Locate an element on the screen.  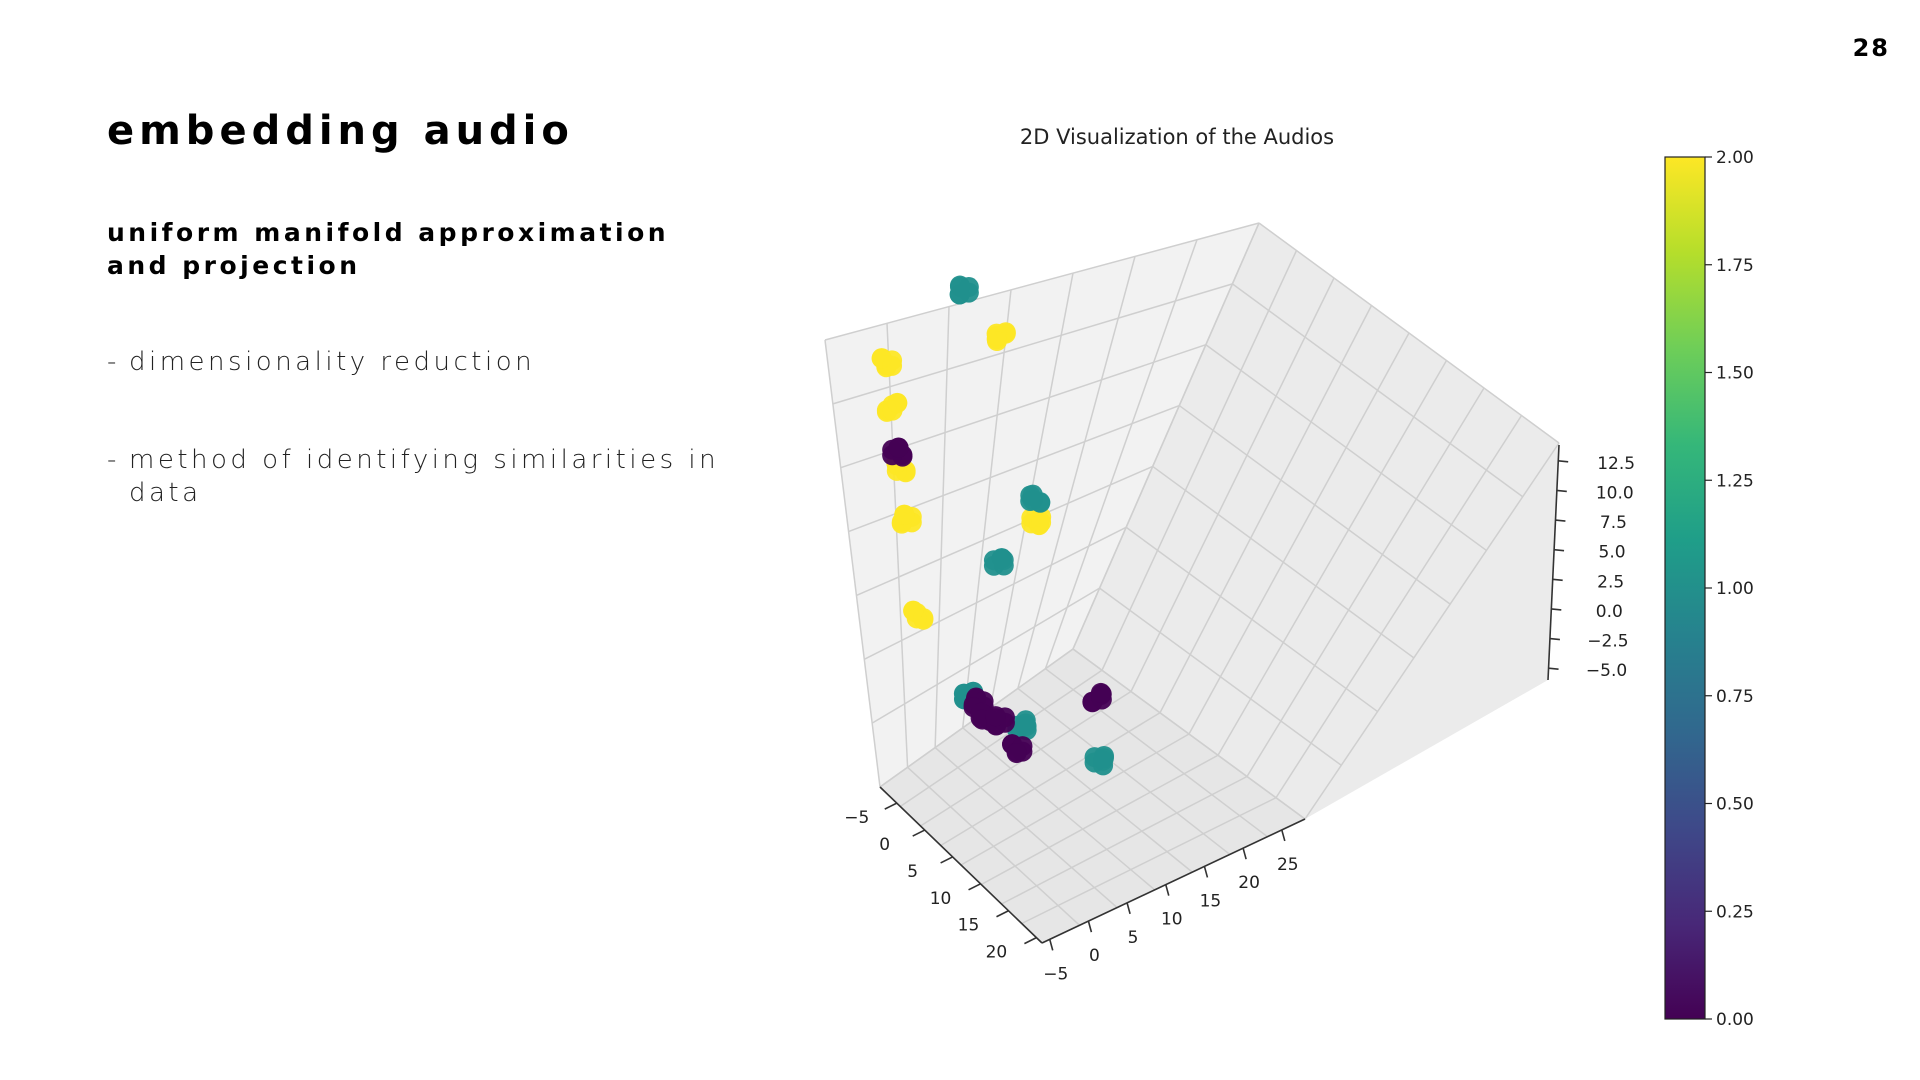
colorbar-tick-label: 0.25 is located at coordinates (1735, 912).